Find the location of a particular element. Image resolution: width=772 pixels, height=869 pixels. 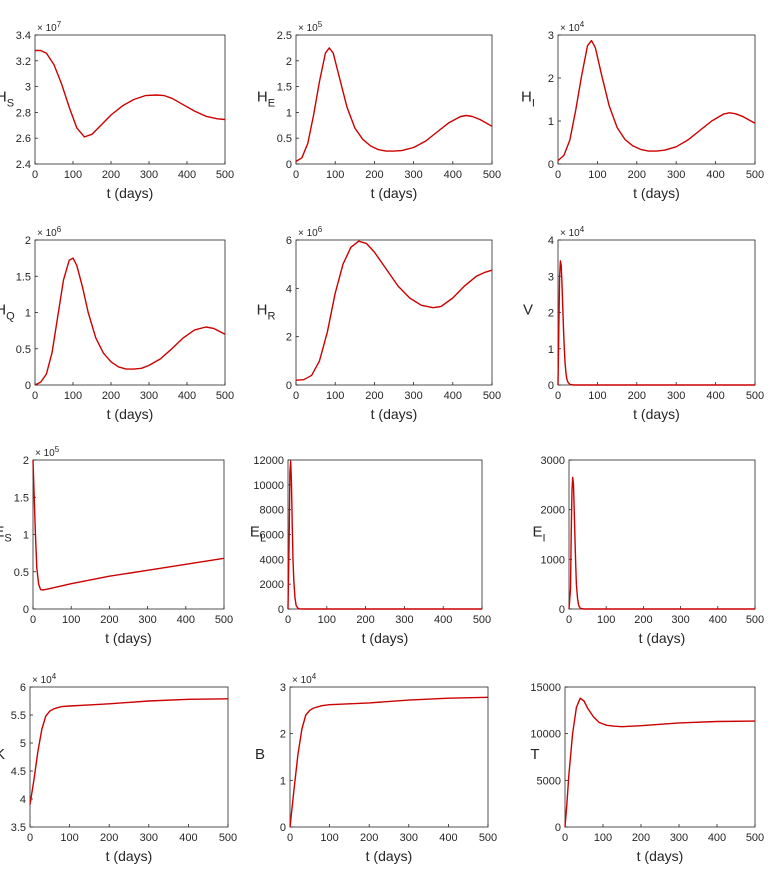

chart-11-xtick-label: 200 is located at coordinates (369, 838).